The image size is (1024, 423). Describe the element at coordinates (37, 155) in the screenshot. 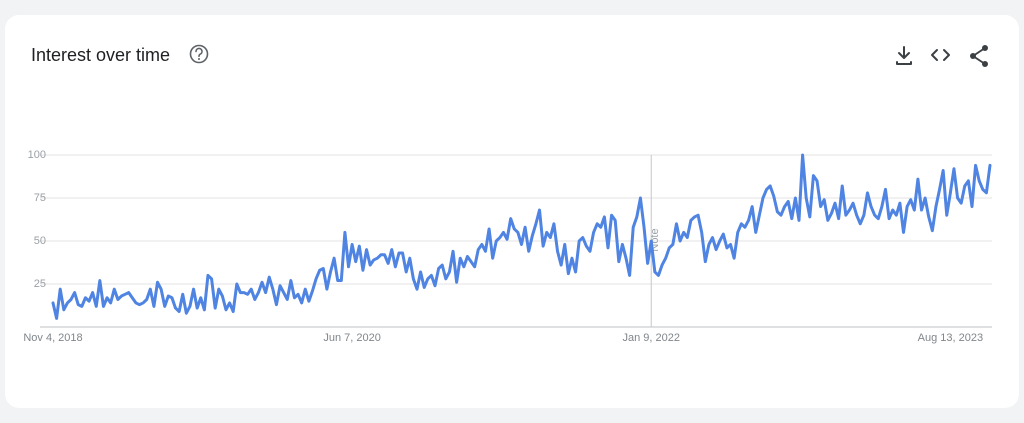

I see `y-tick-label: 100` at that location.